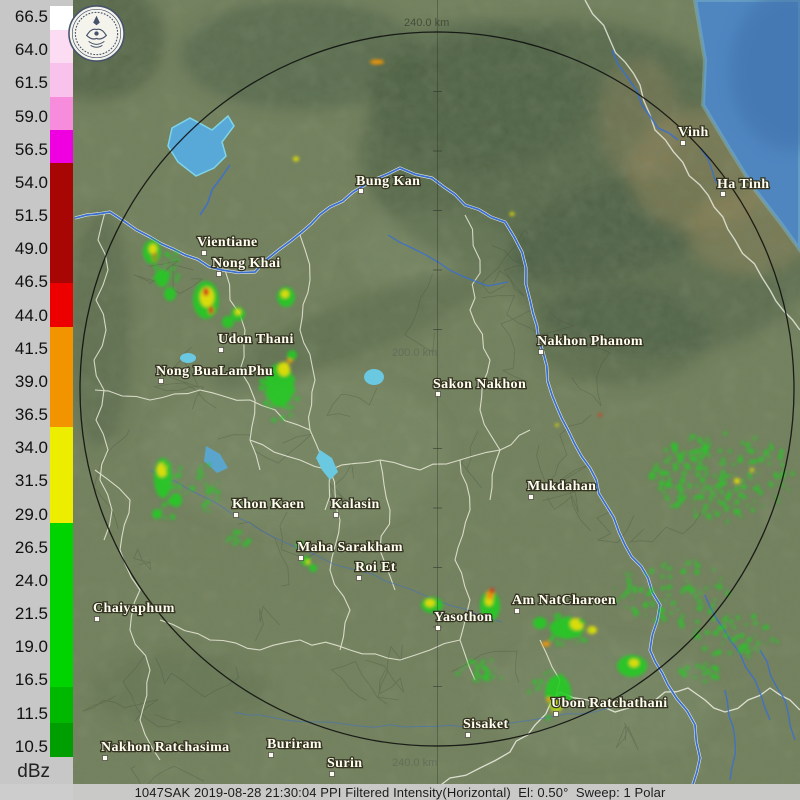 The height and width of the screenshot is (800, 800). Describe the element at coordinates (361, 191) in the screenshot. I see `city-marker-bung-kan` at that location.